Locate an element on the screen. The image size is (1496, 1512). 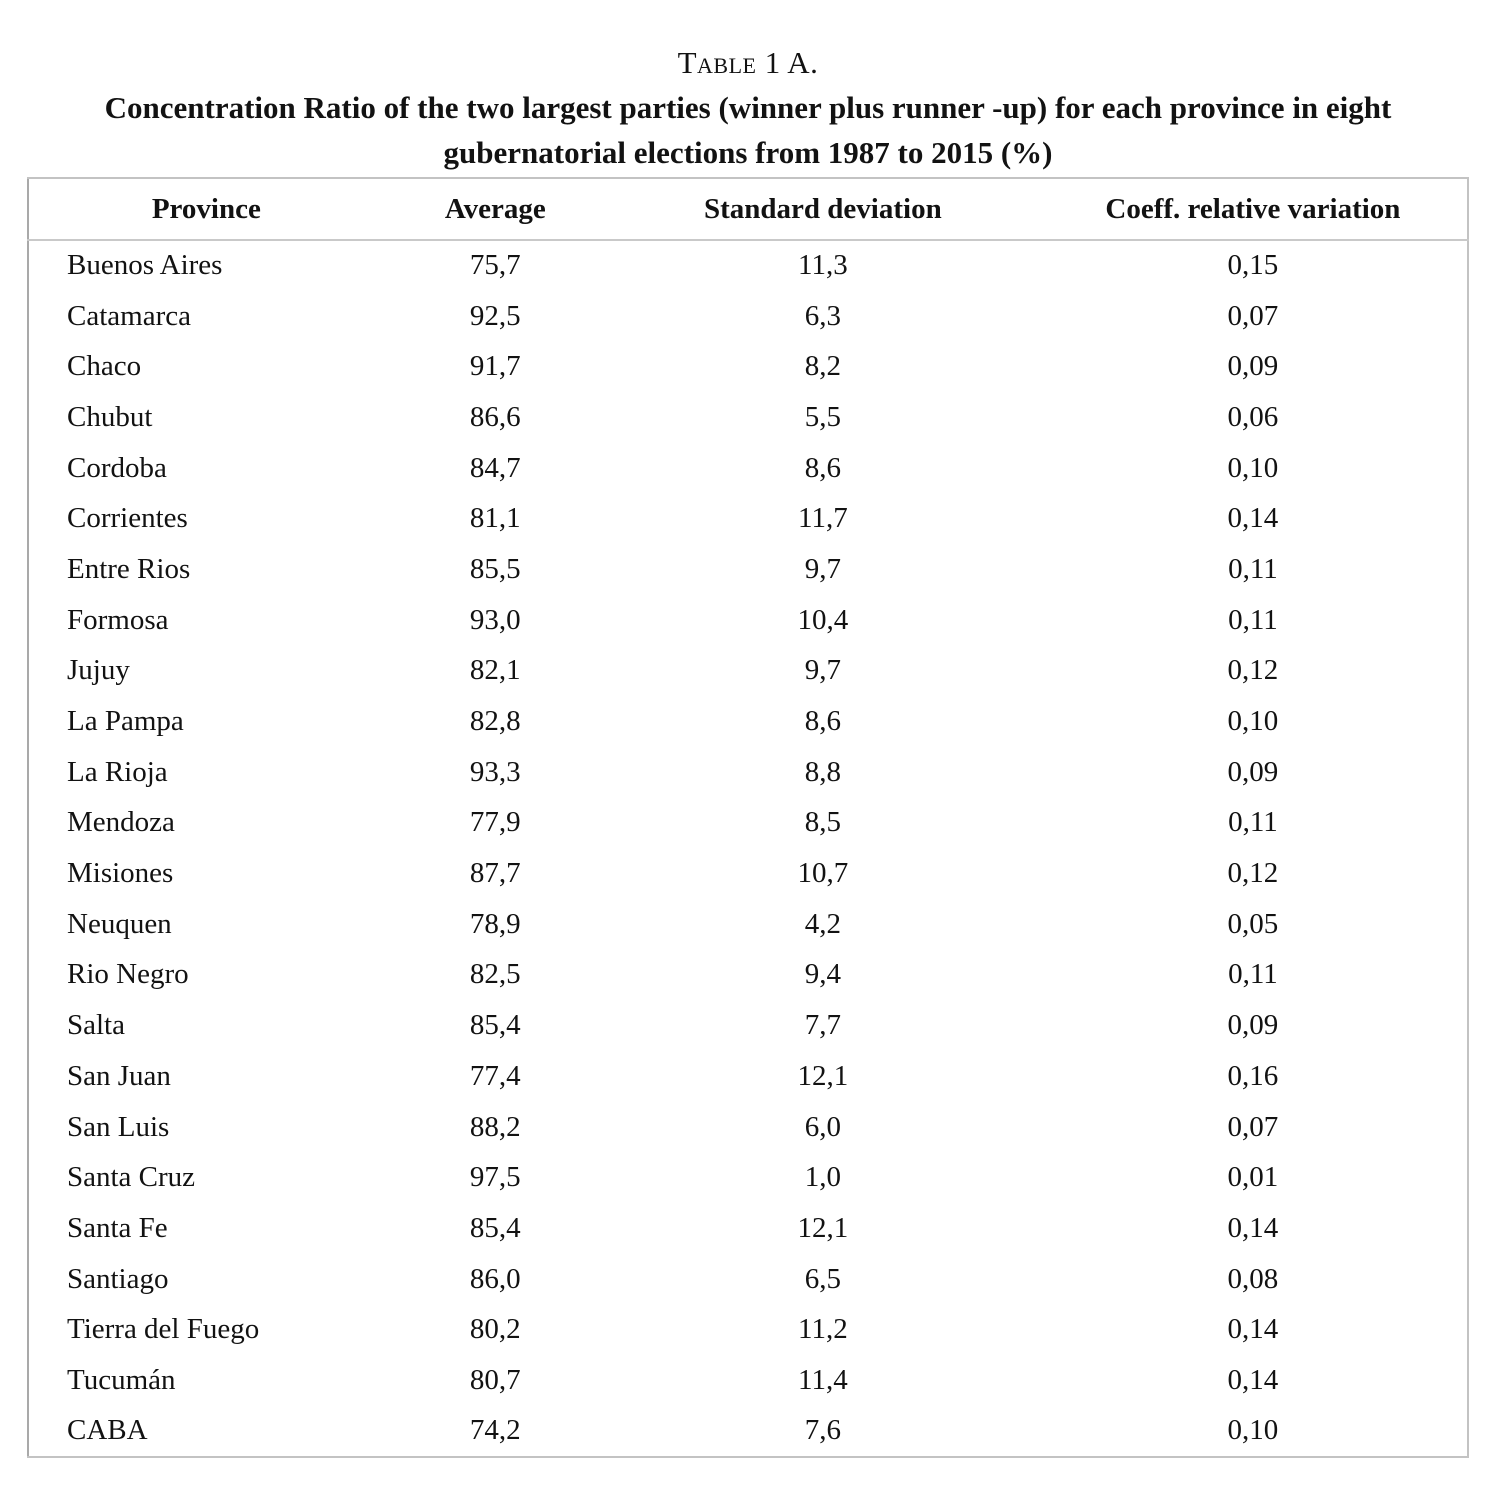
average-cell: 84,7 is located at coordinates (495, 467).